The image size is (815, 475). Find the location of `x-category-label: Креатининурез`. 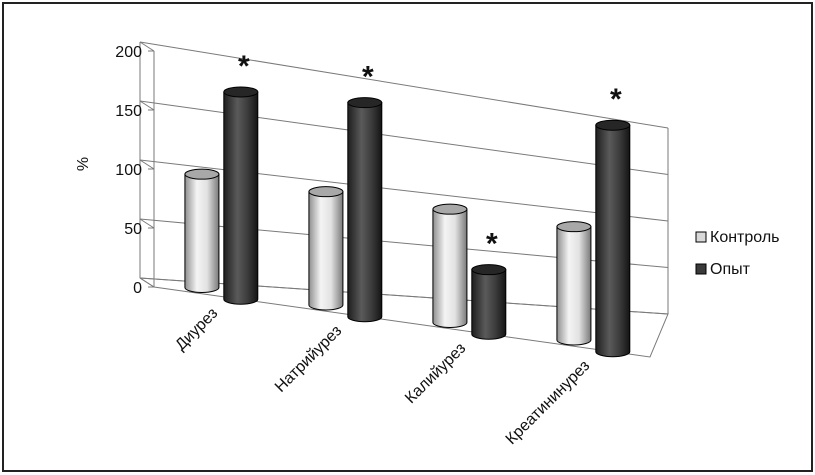

x-category-label: Креатининурез is located at coordinates (548, 402).